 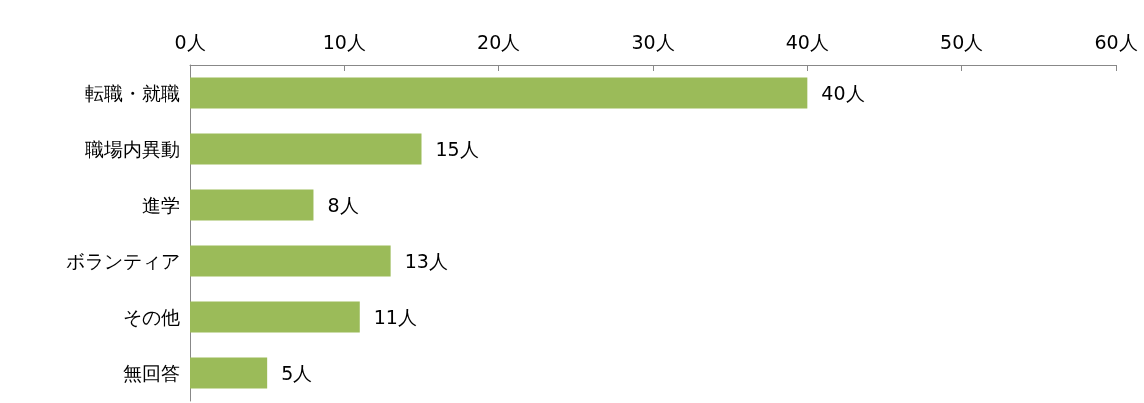 I want to click on y-tick-label: 無回答, so click(x=151, y=373).